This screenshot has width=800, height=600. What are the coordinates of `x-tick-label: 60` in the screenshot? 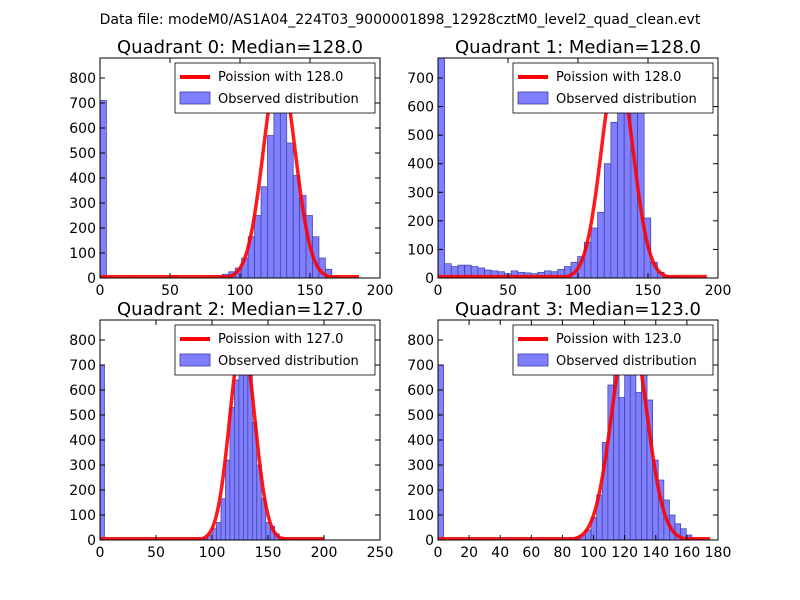 It's located at (531, 553).